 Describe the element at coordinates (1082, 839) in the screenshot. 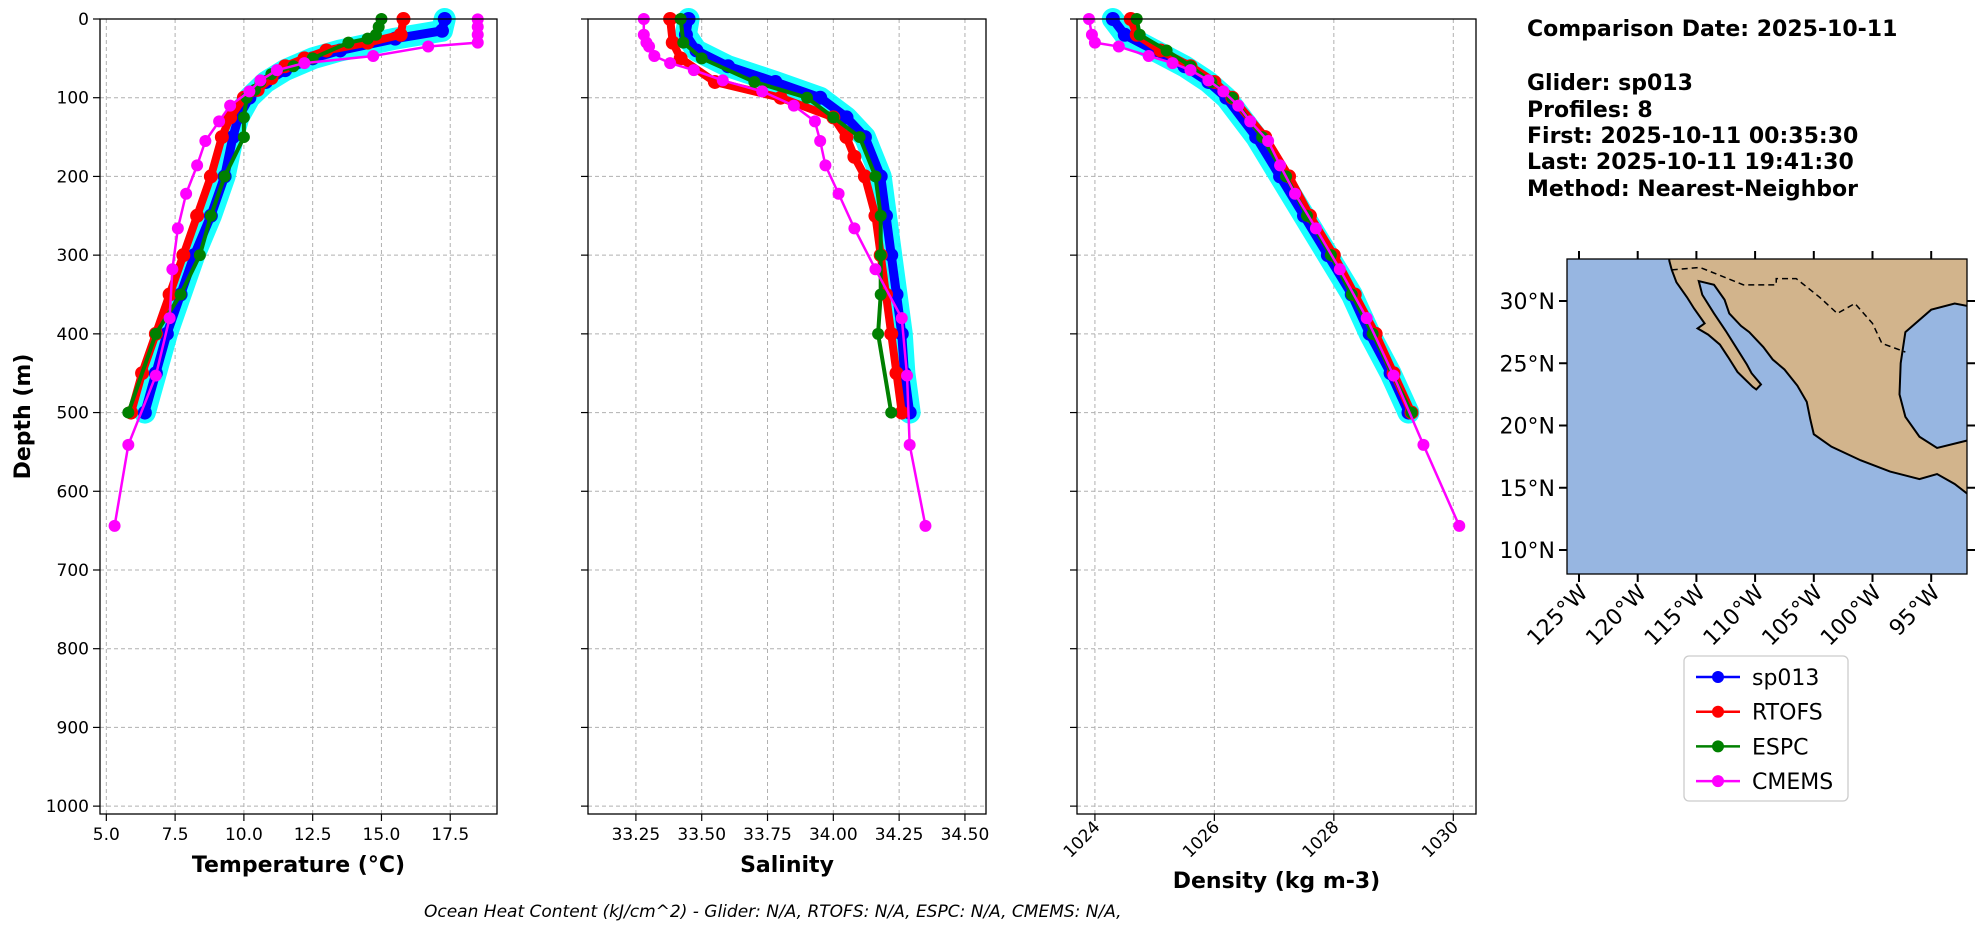

I see `x-tick-label: 1024` at that location.